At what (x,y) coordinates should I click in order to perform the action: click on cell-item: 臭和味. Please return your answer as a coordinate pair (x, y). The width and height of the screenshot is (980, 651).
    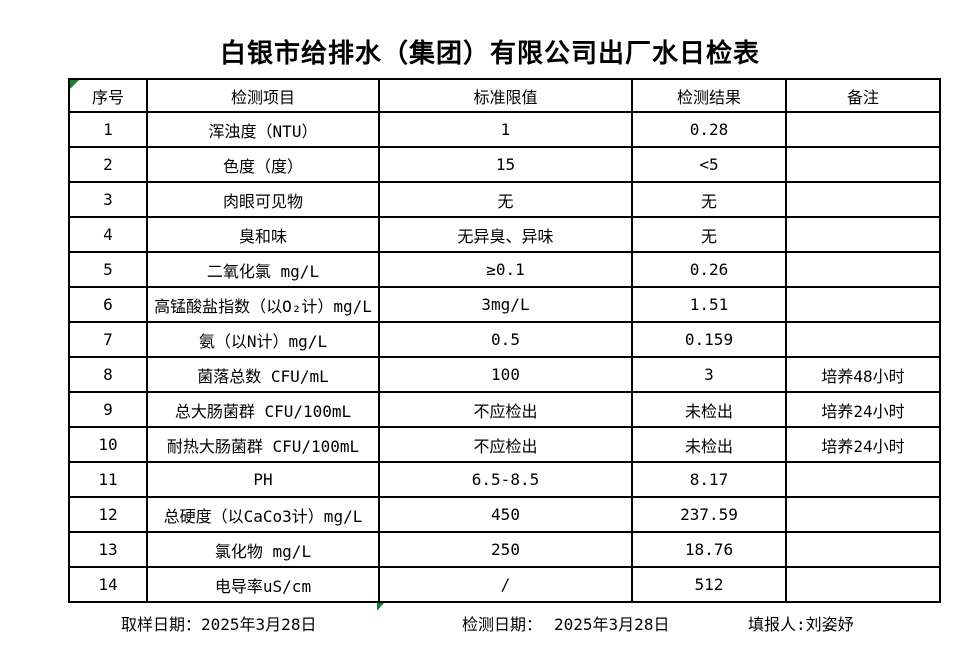
    Looking at the image, I should click on (263, 234).